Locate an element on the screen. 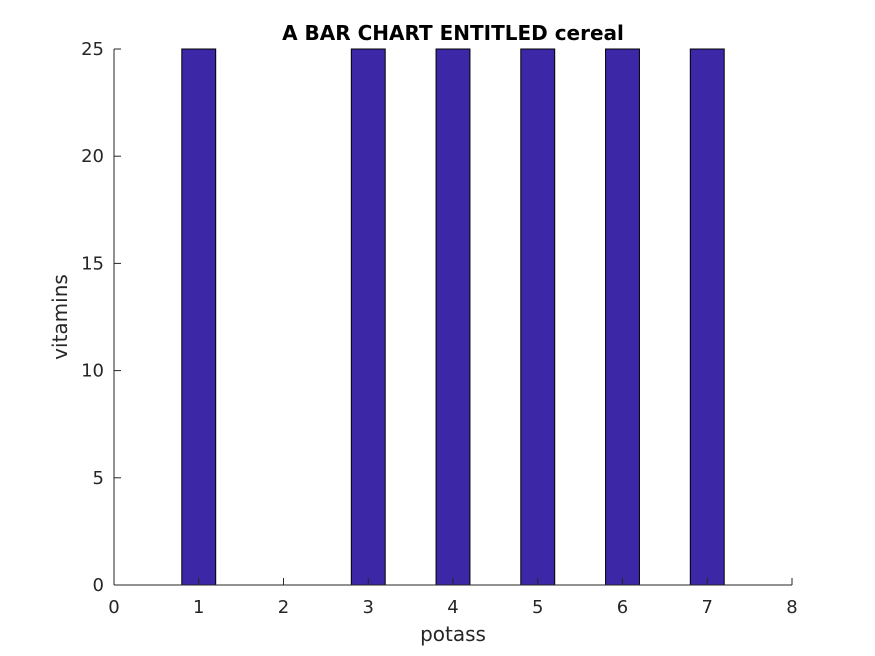  x-tick-label: 4 is located at coordinates (452, 607).